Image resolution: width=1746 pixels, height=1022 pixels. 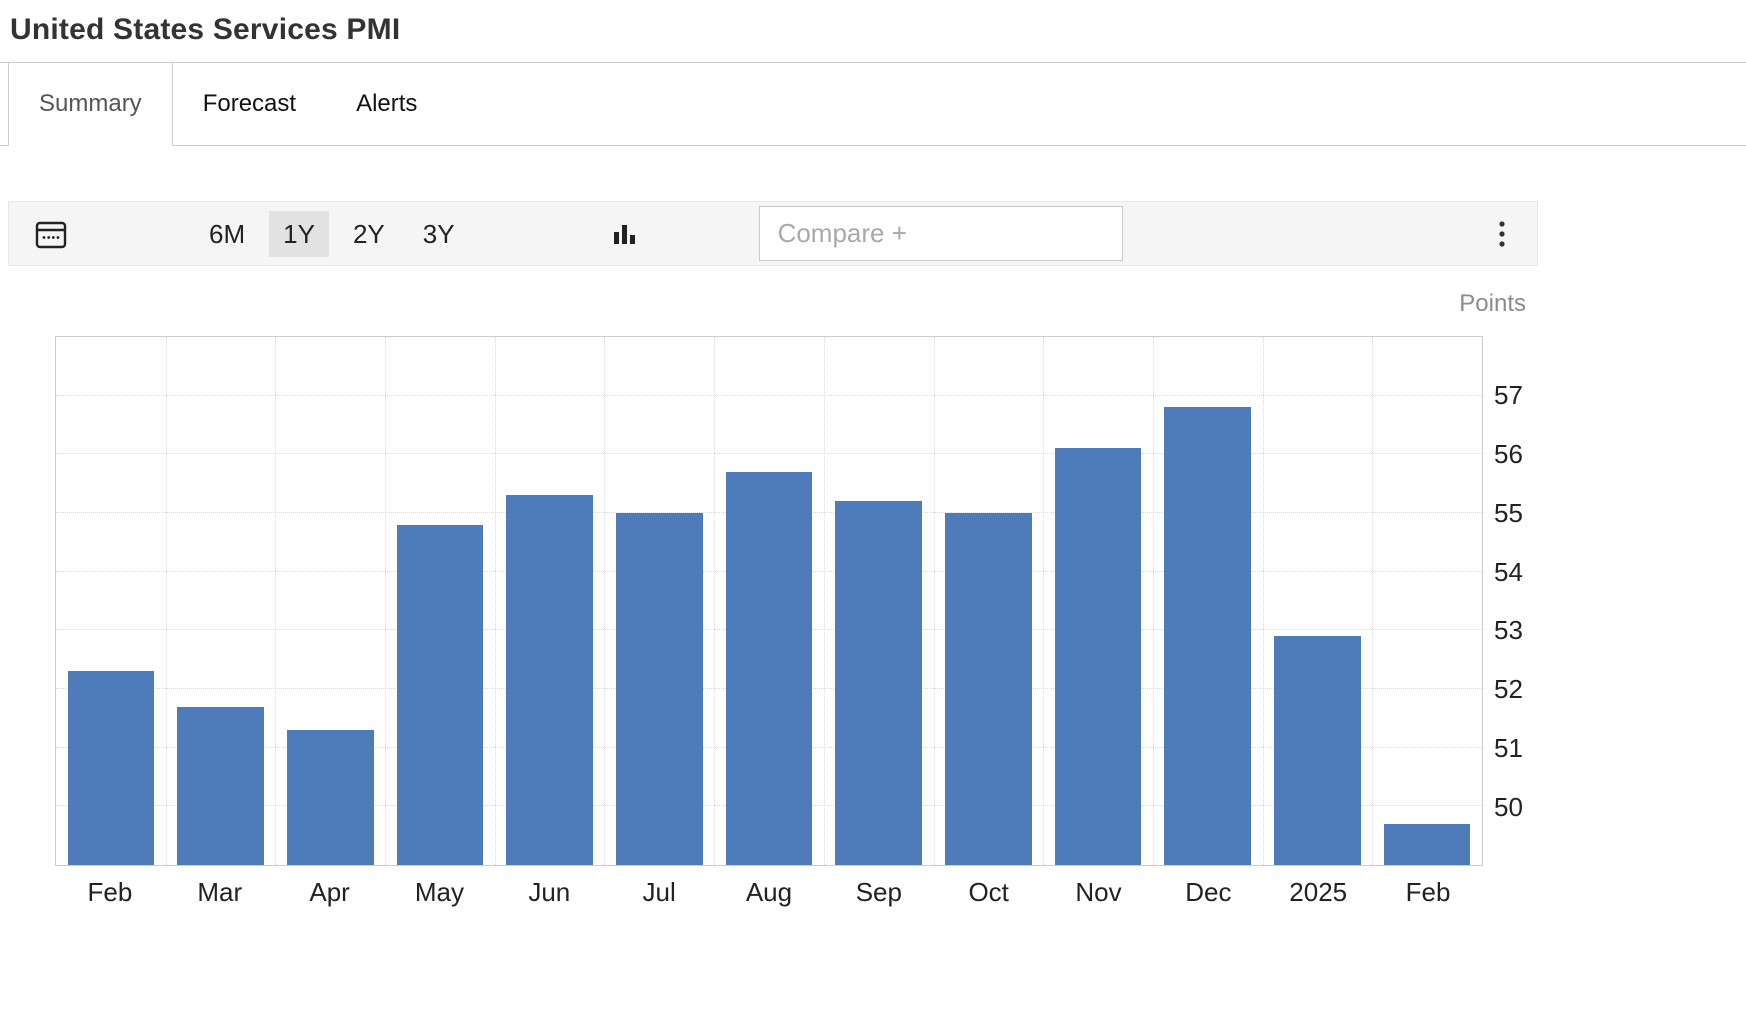 What do you see at coordinates (625, 234) in the screenshot?
I see `chart-type-icon` at bounding box center [625, 234].